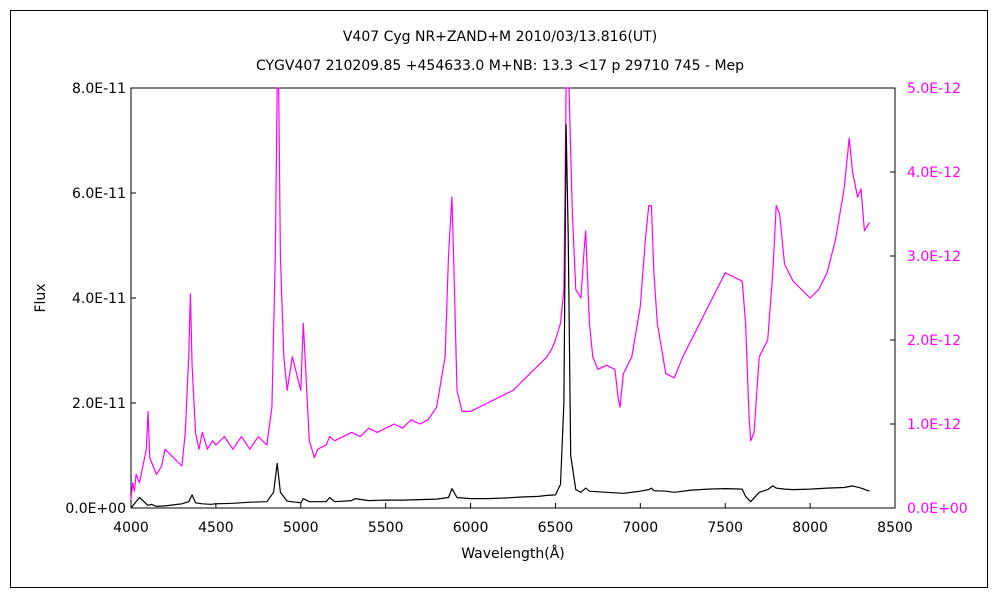 The width and height of the screenshot is (1000, 600). Describe the element at coordinates (99, 404) in the screenshot. I see `y-tick-label: 2.0E-11` at that location.